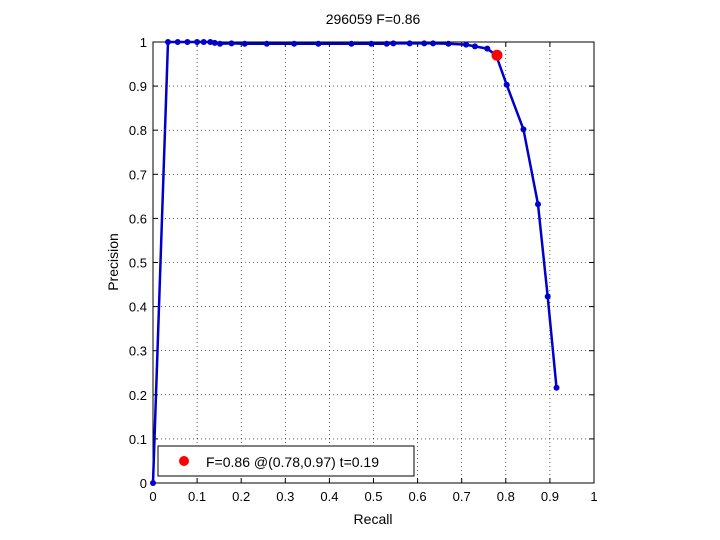  Describe the element at coordinates (593, 496) in the screenshot. I see `x-tick-label: 1` at that location.